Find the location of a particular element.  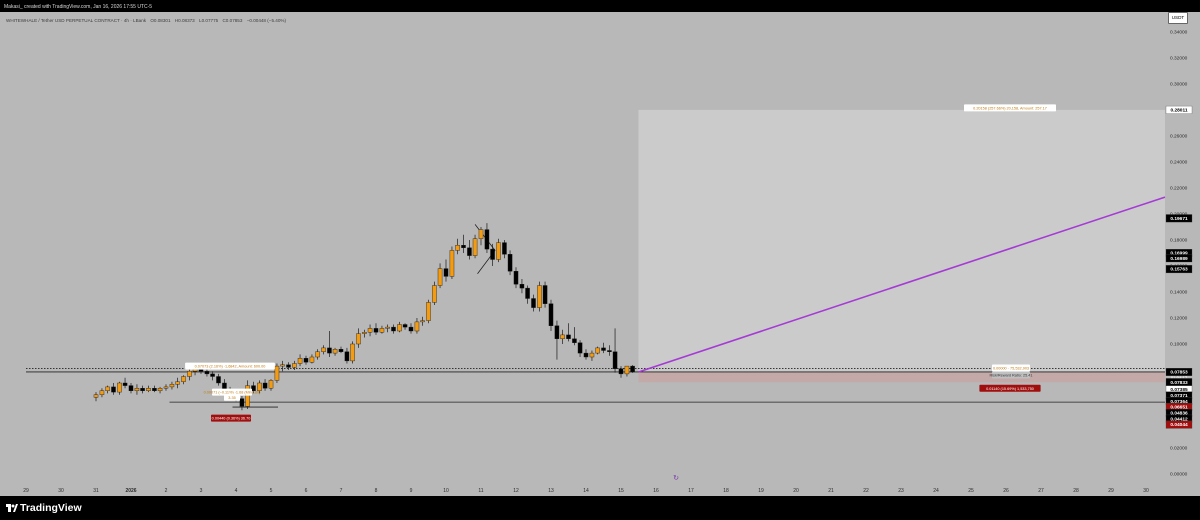

stop-label-bg is located at coordinates (1010, 388).